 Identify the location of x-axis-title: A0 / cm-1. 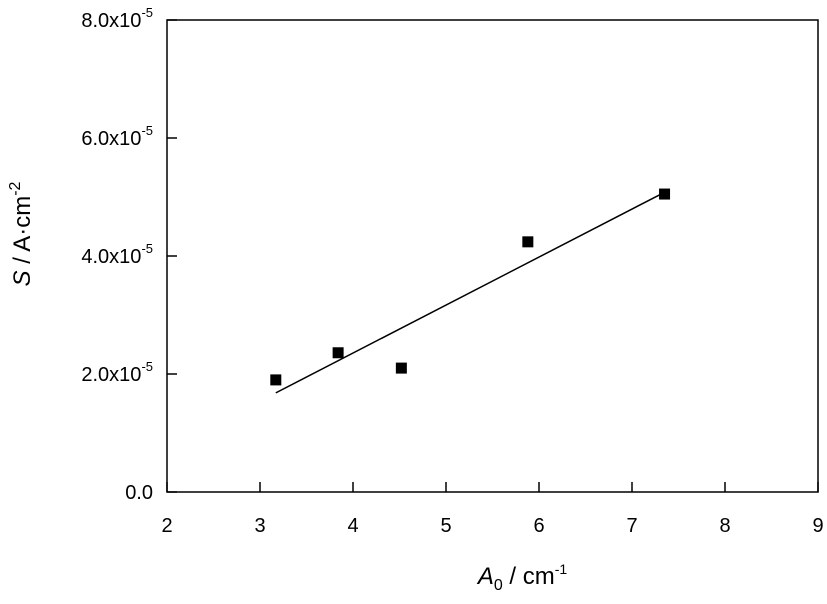
(522, 577).